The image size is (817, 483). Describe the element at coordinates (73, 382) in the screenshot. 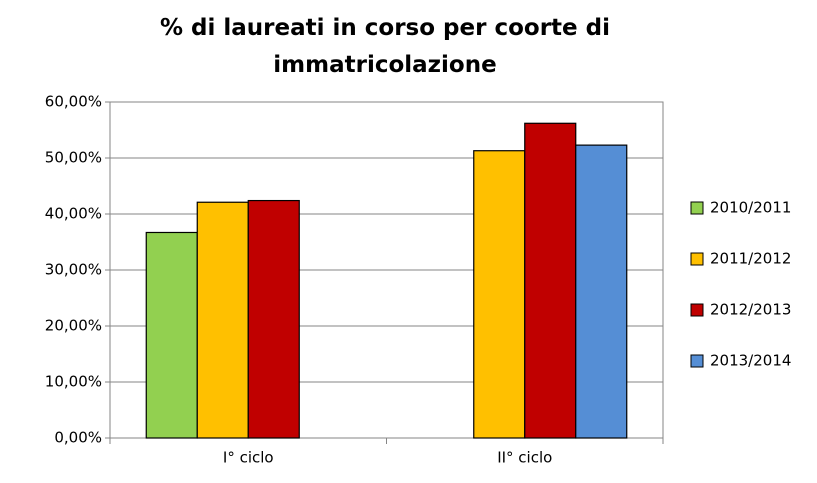

I see `y-tick-label: 10,00%` at that location.